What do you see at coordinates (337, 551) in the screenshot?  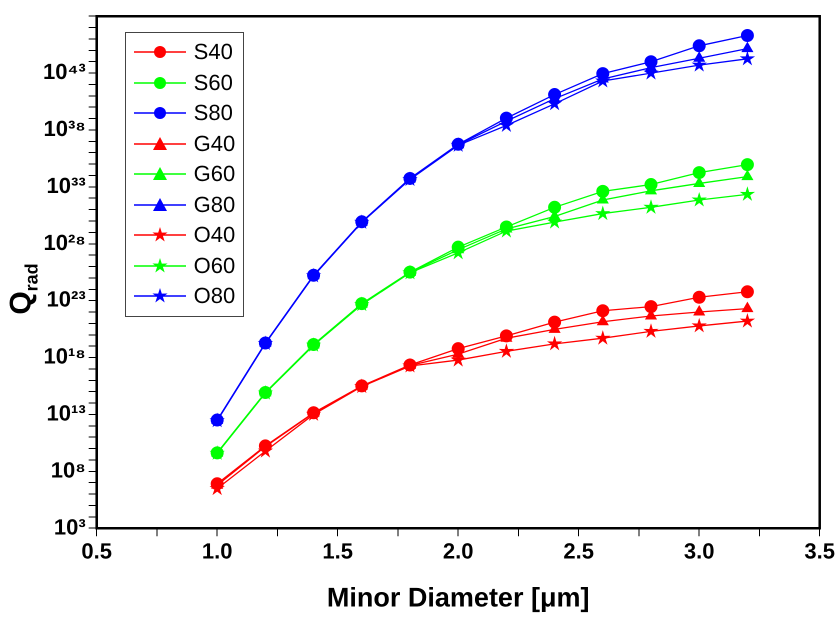 I see `x-tick-label: 1.5` at bounding box center [337, 551].